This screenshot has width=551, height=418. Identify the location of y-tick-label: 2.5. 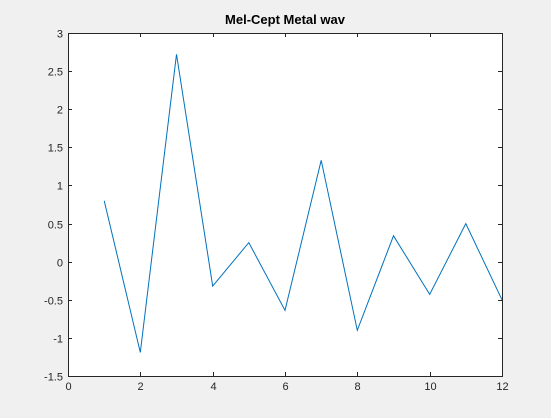
(55, 73).